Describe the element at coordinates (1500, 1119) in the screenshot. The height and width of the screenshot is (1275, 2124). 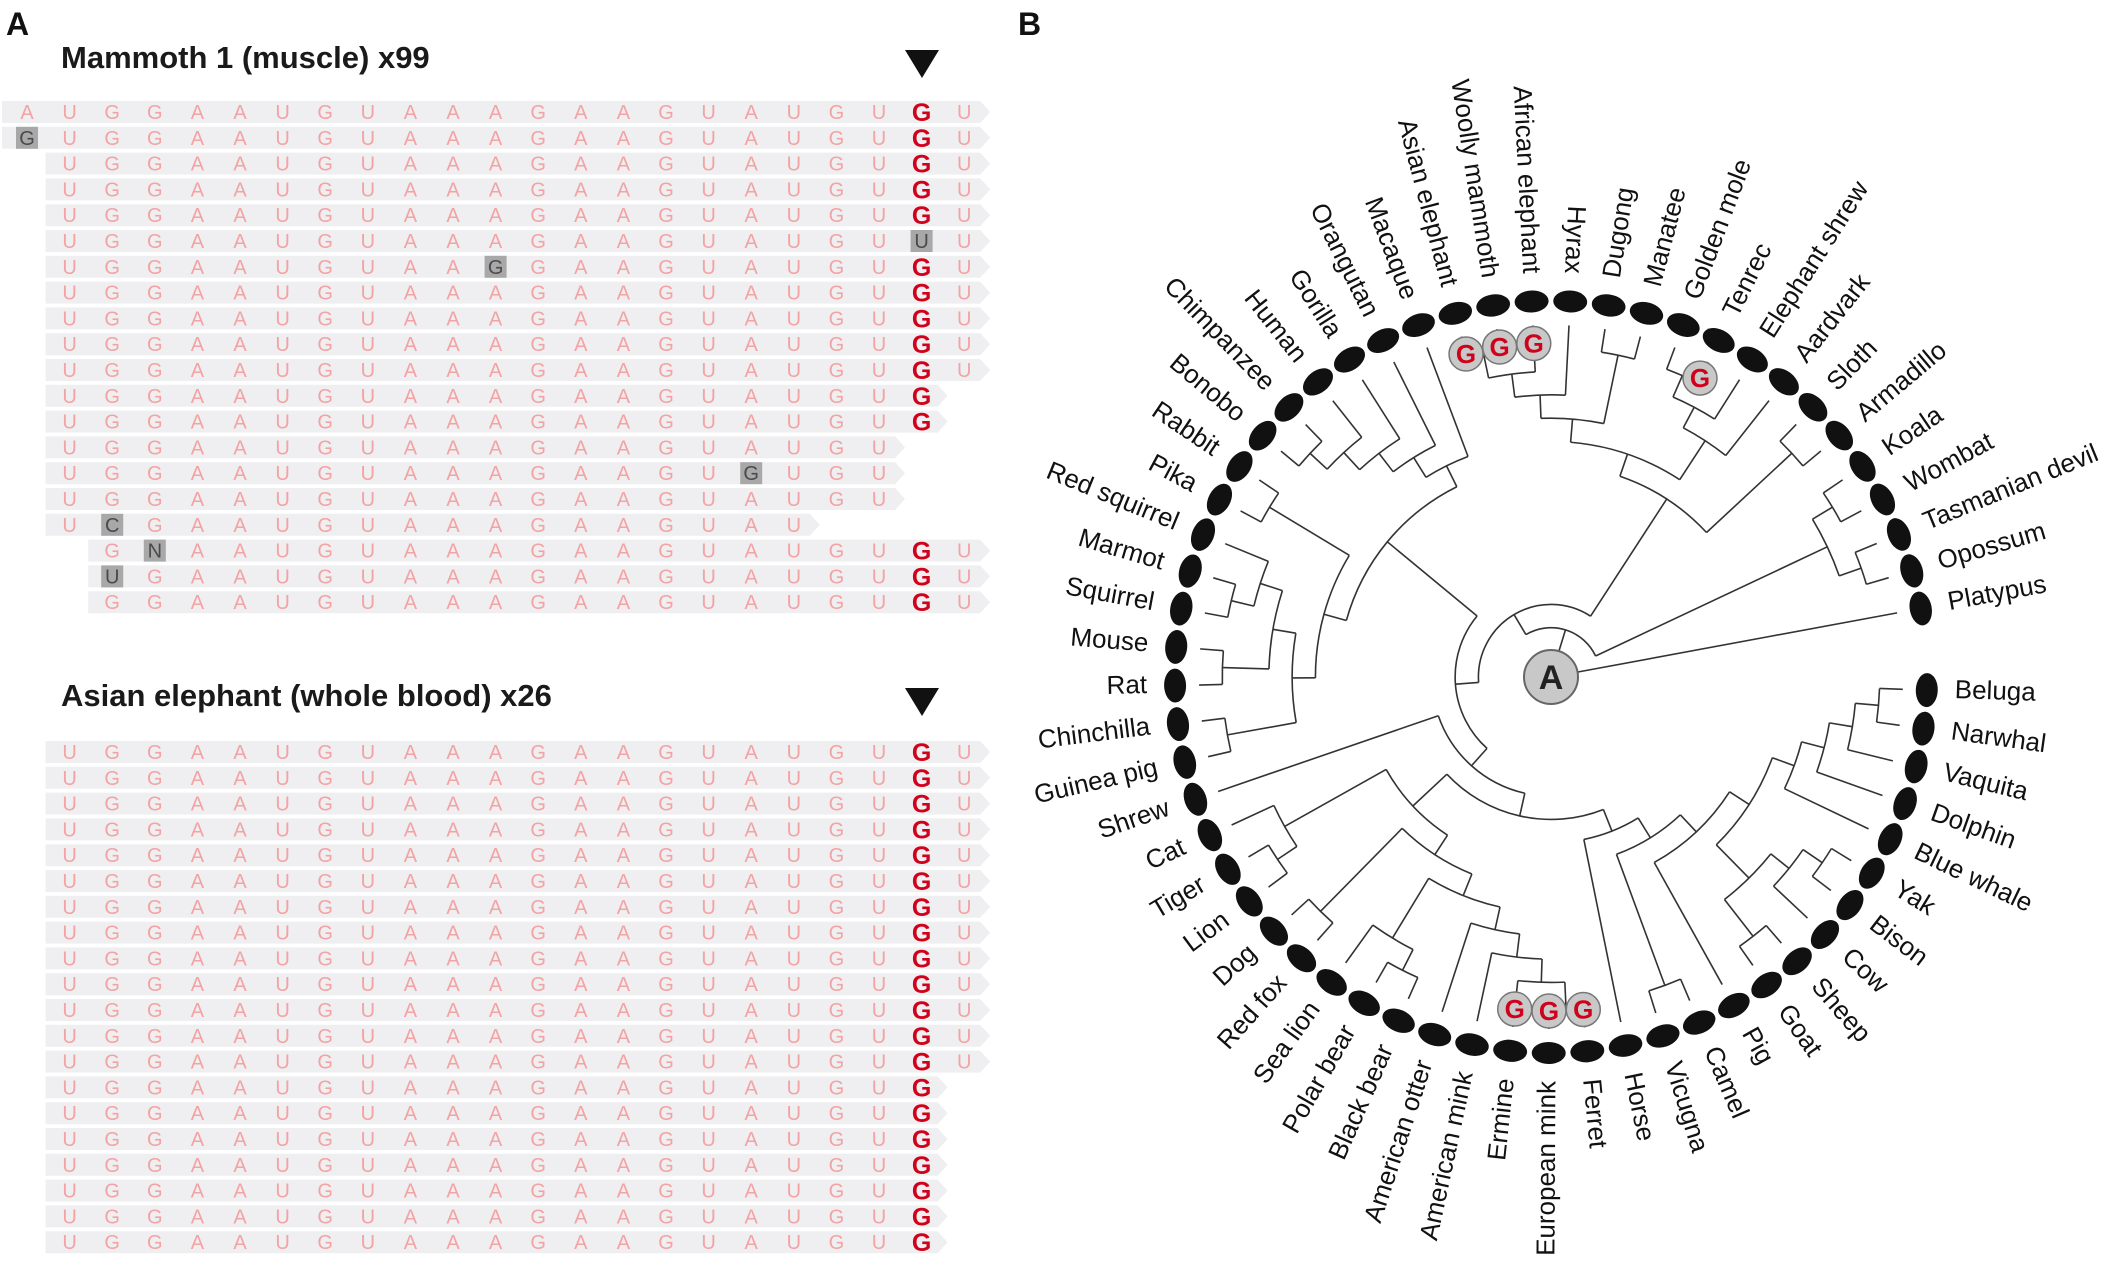
I see `species-label: Ermine` at that location.